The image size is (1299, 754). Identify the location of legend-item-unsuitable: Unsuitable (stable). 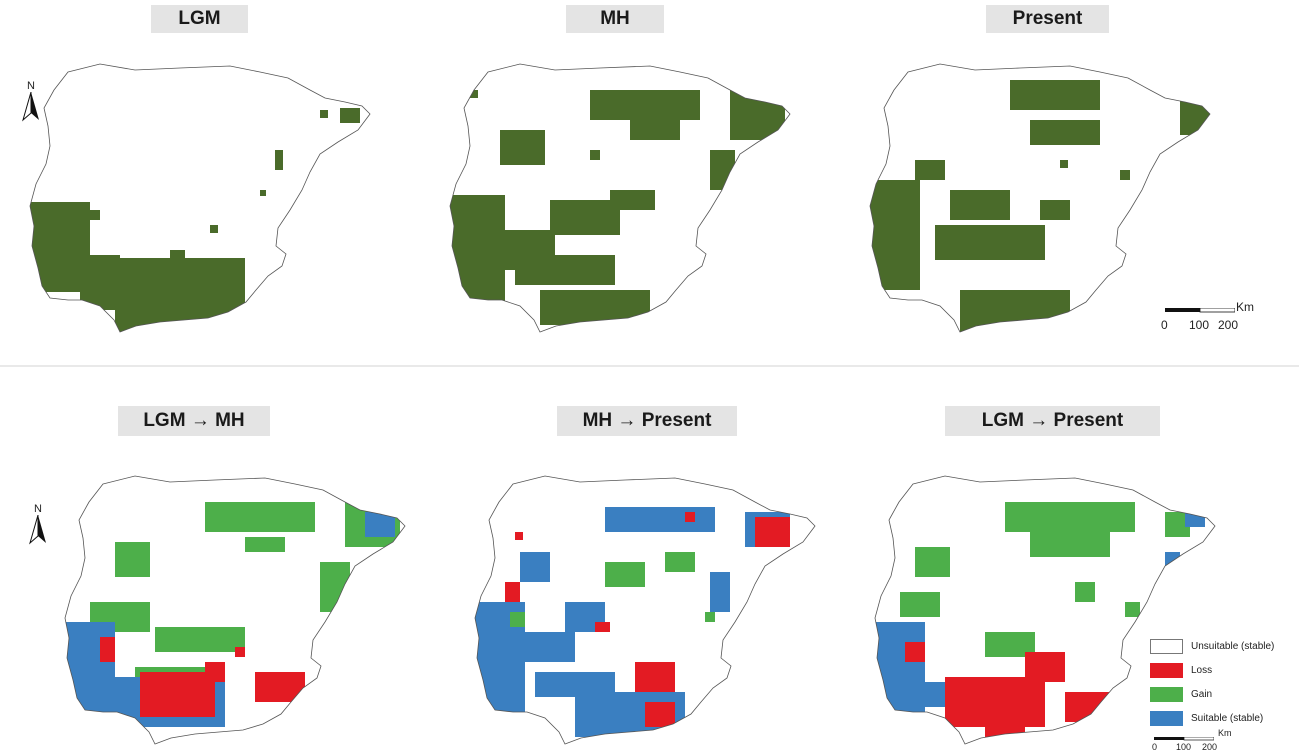
(1220, 646).